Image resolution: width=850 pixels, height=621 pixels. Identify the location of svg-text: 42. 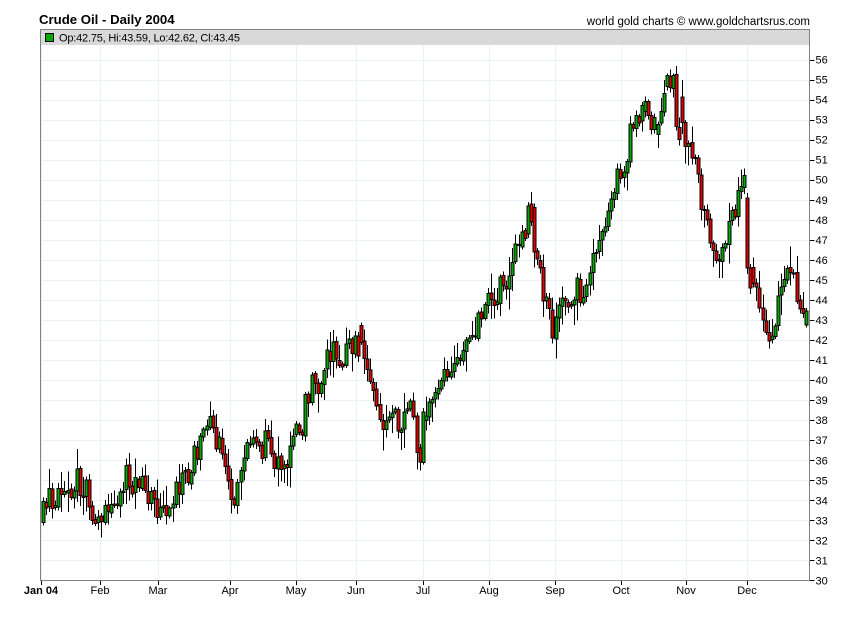
(822, 341).